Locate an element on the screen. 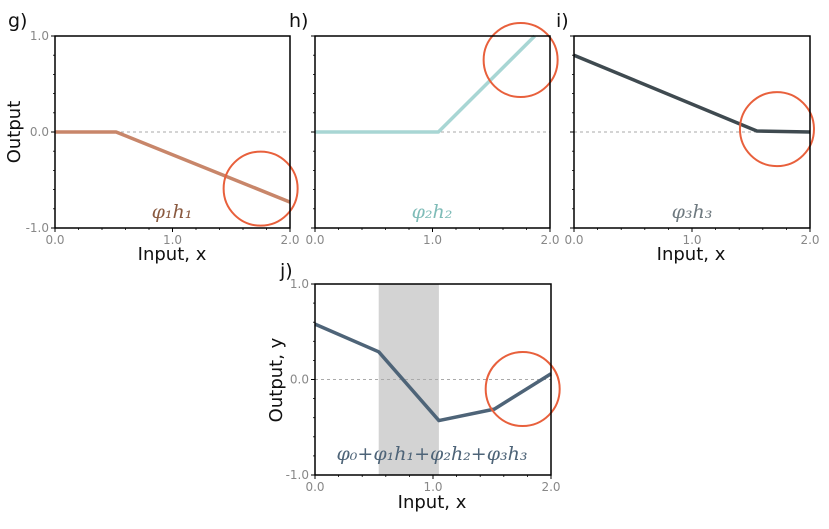 The image size is (829, 529). curve-label: φ₀+φ₁h₁+φ₂h₂+φ₃h₃ is located at coordinates (431, 454).